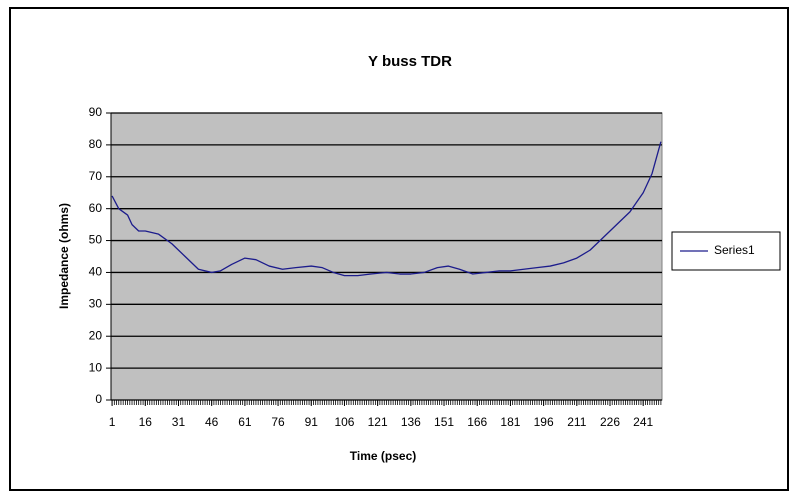 The width and height of the screenshot is (798, 497). I want to click on x-tick-label: 61, so click(245, 422).